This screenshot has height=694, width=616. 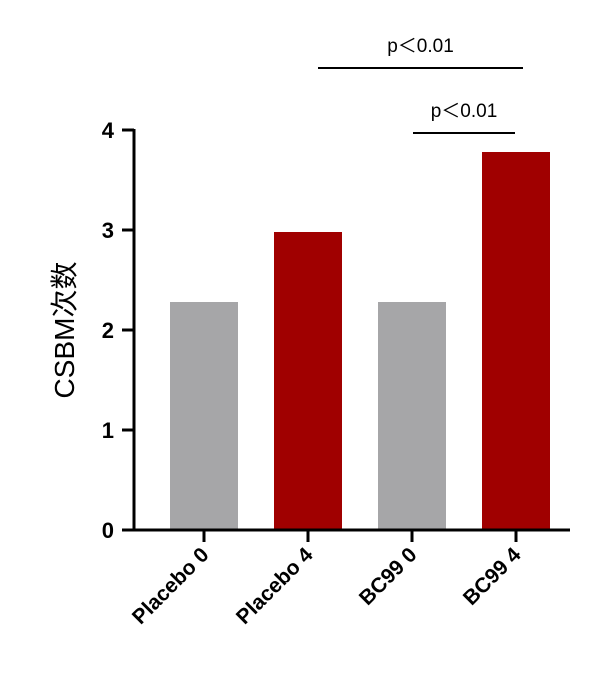 What do you see at coordinates (171, 586) in the screenshot?
I see `x-tick-label: Placebo 0` at bounding box center [171, 586].